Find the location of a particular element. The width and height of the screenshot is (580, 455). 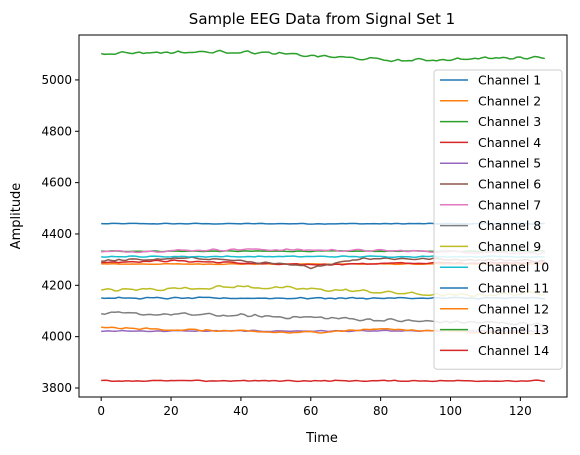

legend-label: Channel 5 is located at coordinates (509, 163).